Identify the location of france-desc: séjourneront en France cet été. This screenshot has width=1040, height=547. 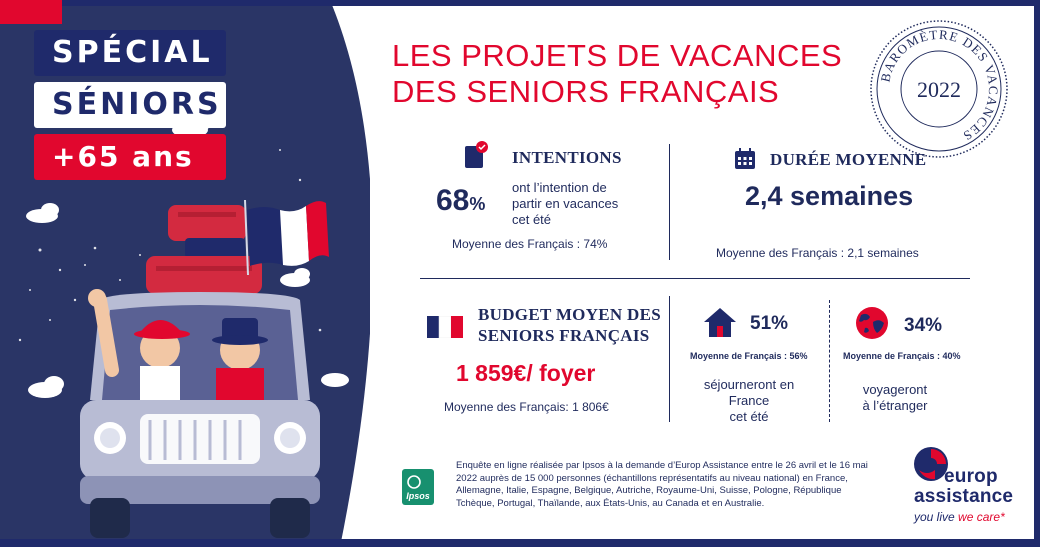
(749, 401).